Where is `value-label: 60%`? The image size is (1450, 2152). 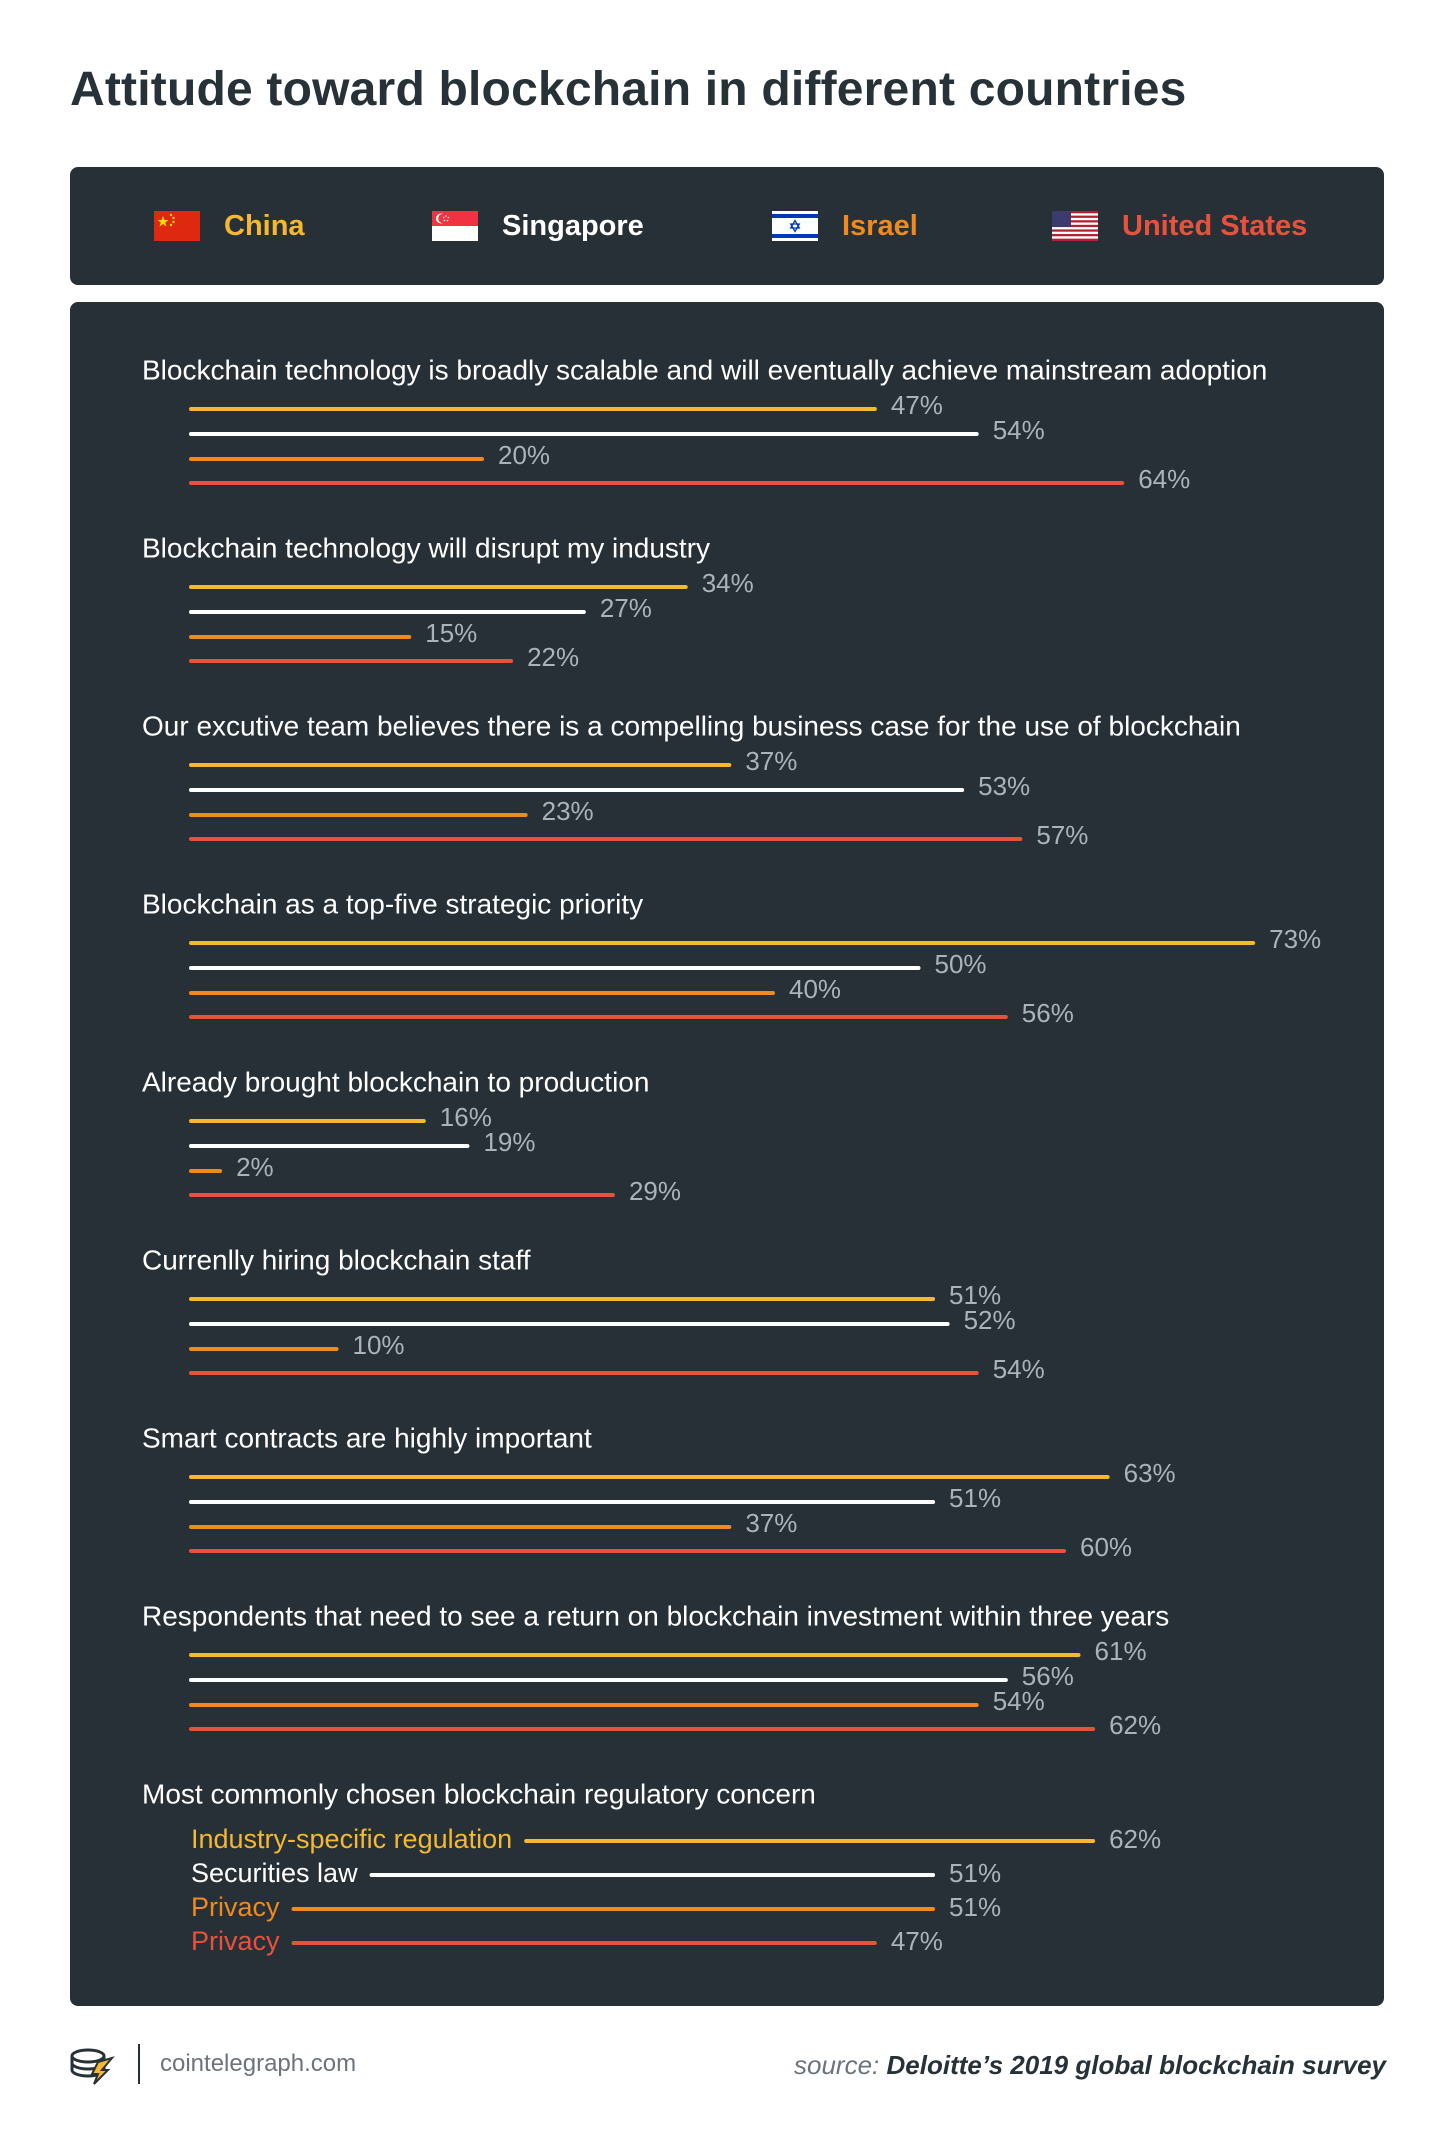 value-label: 60% is located at coordinates (1106, 1547).